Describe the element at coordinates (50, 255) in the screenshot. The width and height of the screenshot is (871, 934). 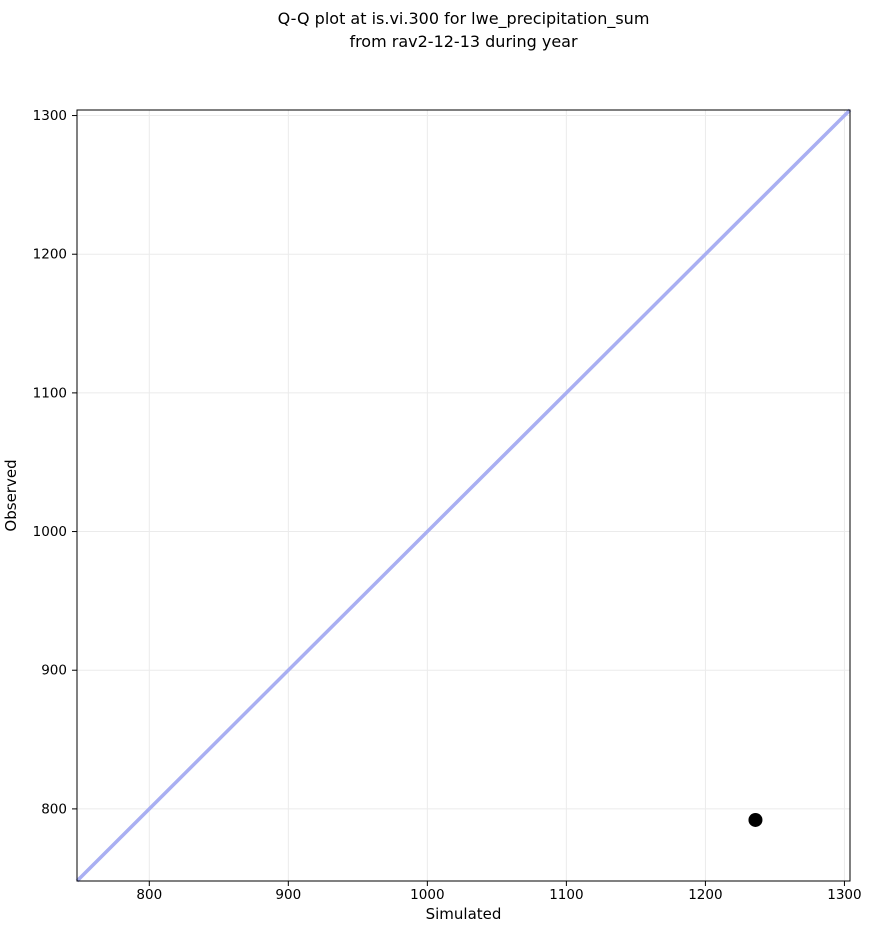
I see `y-tick-label-1200: 1200` at that location.